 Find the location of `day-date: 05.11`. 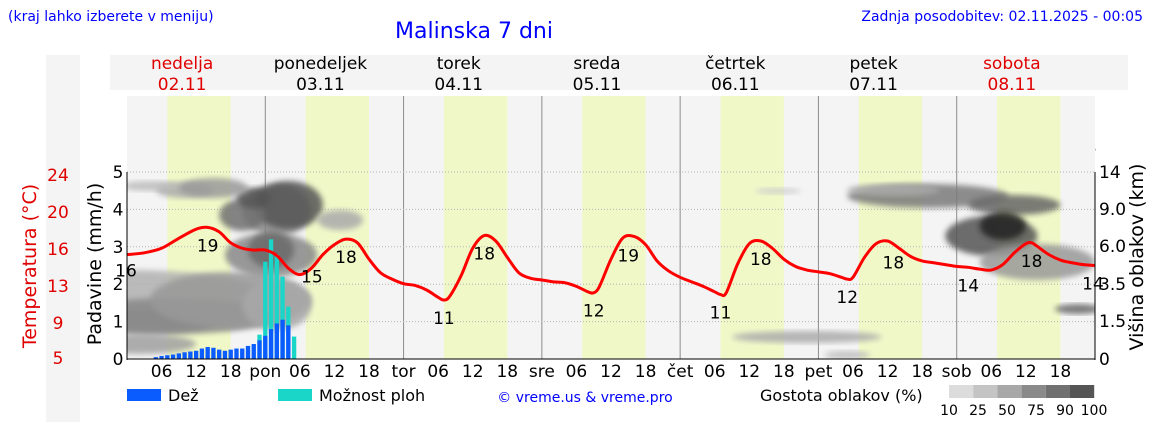

day-date: 05.11 is located at coordinates (597, 85).